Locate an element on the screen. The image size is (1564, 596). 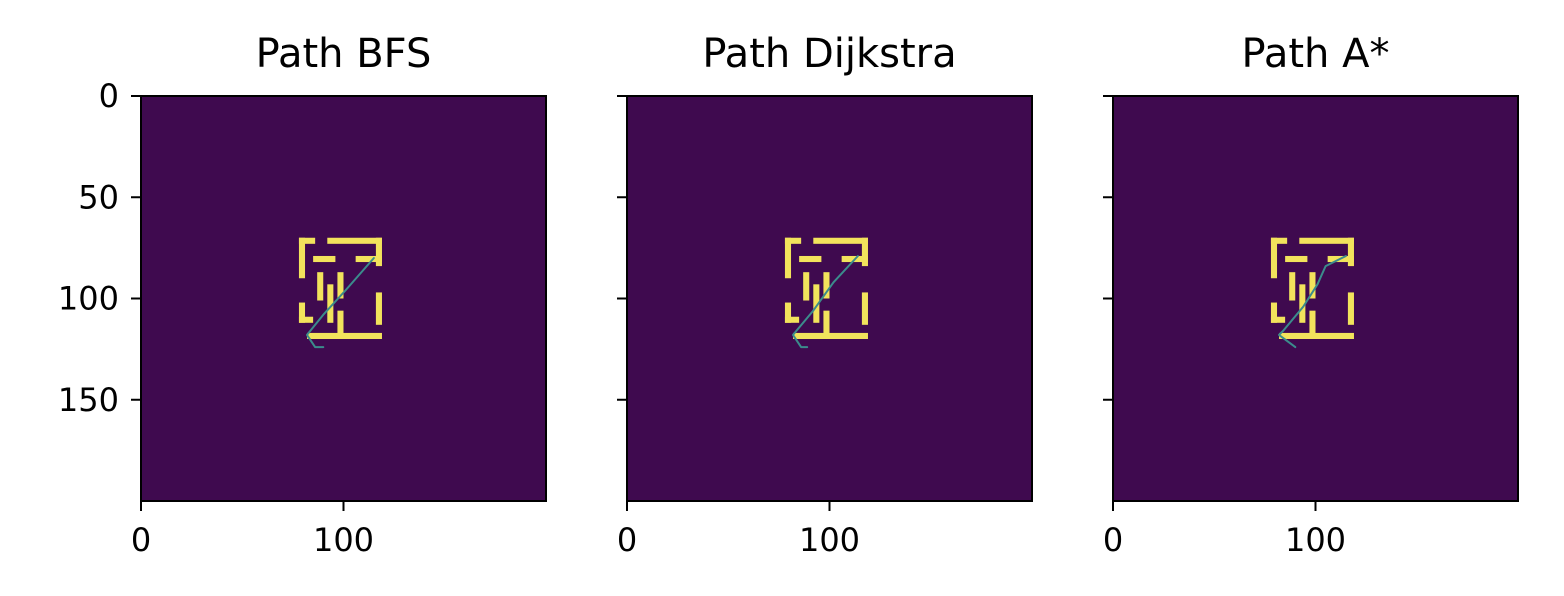
y-tick-label: 50 is located at coordinates (98, 197).